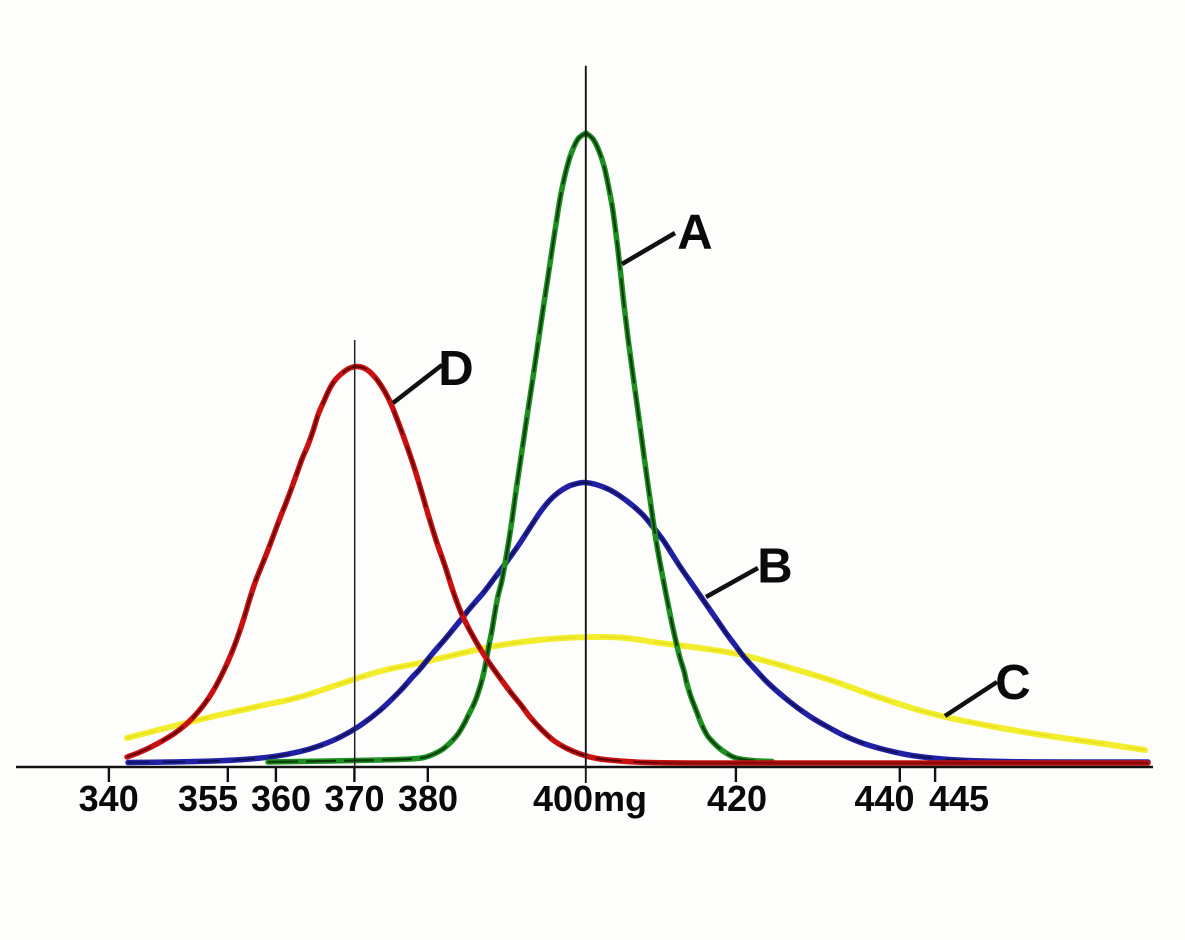 The height and width of the screenshot is (940, 1185). Describe the element at coordinates (428, 798) in the screenshot. I see `svg-text: 380` at that location.